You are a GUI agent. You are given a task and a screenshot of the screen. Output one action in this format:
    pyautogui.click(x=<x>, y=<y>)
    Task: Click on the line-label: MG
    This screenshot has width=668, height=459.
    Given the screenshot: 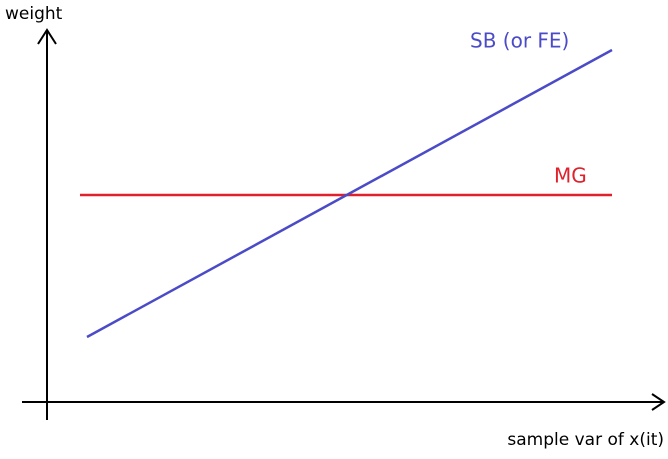 What is the action you would take?
    pyautogui.click(x=570, y=176)
    